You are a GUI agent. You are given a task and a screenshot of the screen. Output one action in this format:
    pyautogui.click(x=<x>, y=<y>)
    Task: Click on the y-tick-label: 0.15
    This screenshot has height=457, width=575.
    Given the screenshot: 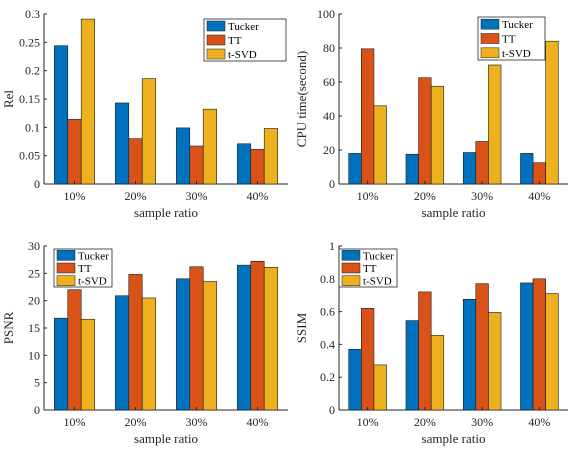 What is the action you would take?
    pyautogui.click(x=29, y=99)
    